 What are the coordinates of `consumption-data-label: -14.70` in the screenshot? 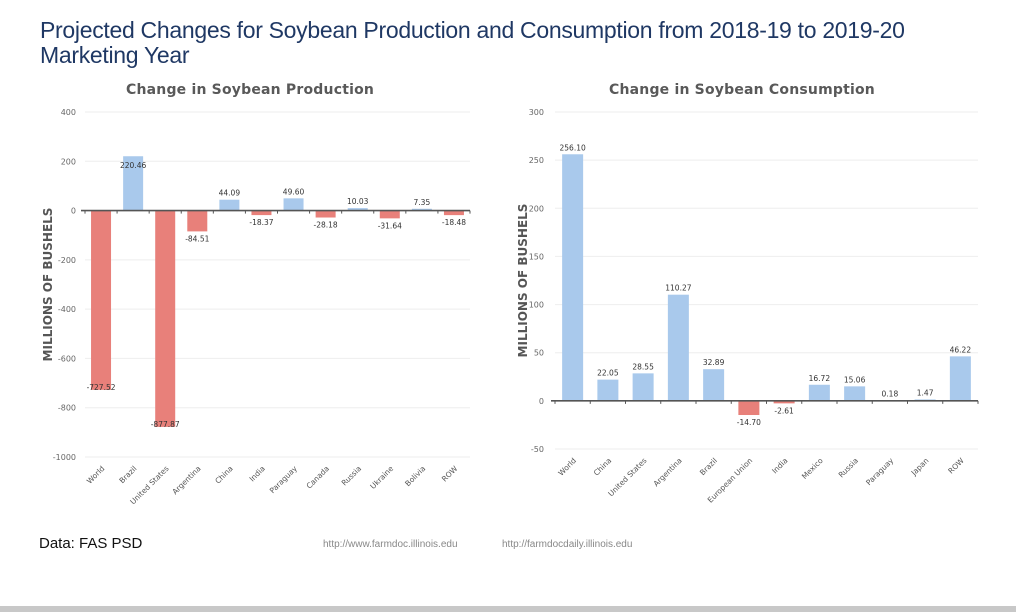 It's located at (749, 422).